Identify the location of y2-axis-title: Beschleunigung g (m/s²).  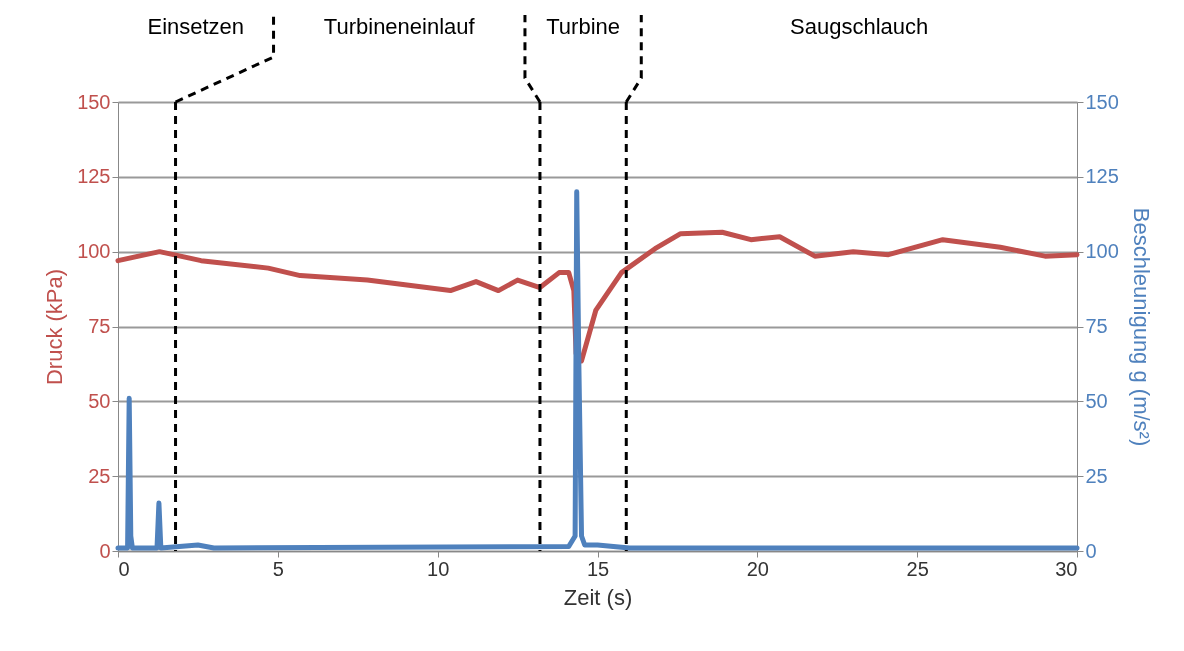
(1141, 327).